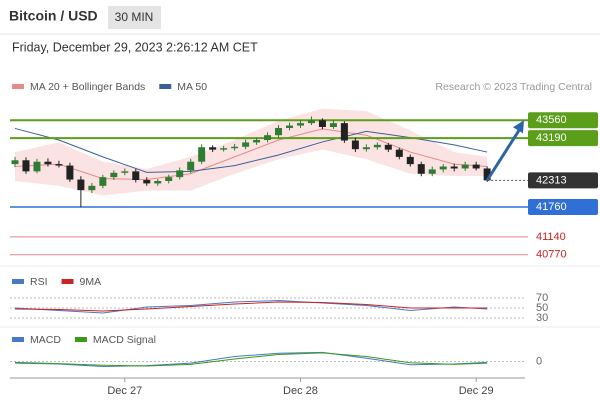 The width and height of the screenshot is (600, 405). Describe the element at coordinates (551, 180) in the screenshot. I see `price-label: 42313` at that location.